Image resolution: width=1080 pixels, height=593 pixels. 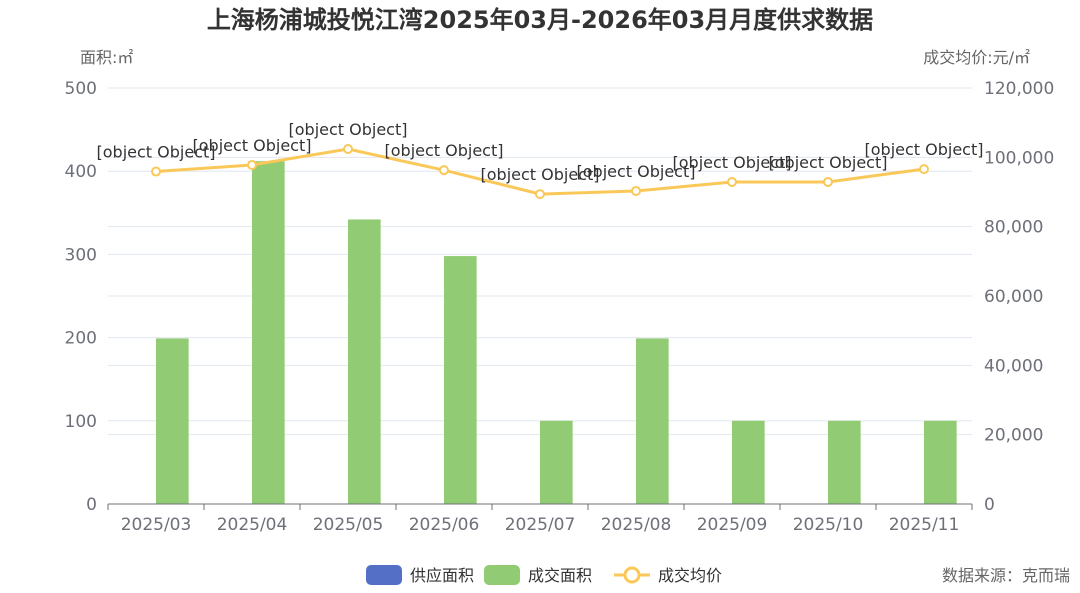 I want to click on x-axis-tick-label: 2025/07, so click(x=540, y=525).